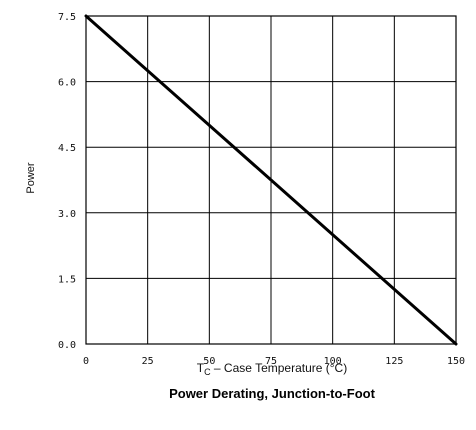 The height and width of the screenshot is (430, 476). Describe the element at coordinates (148, 361) in the screenshot. I see `x-tick-label: 25` at that location.